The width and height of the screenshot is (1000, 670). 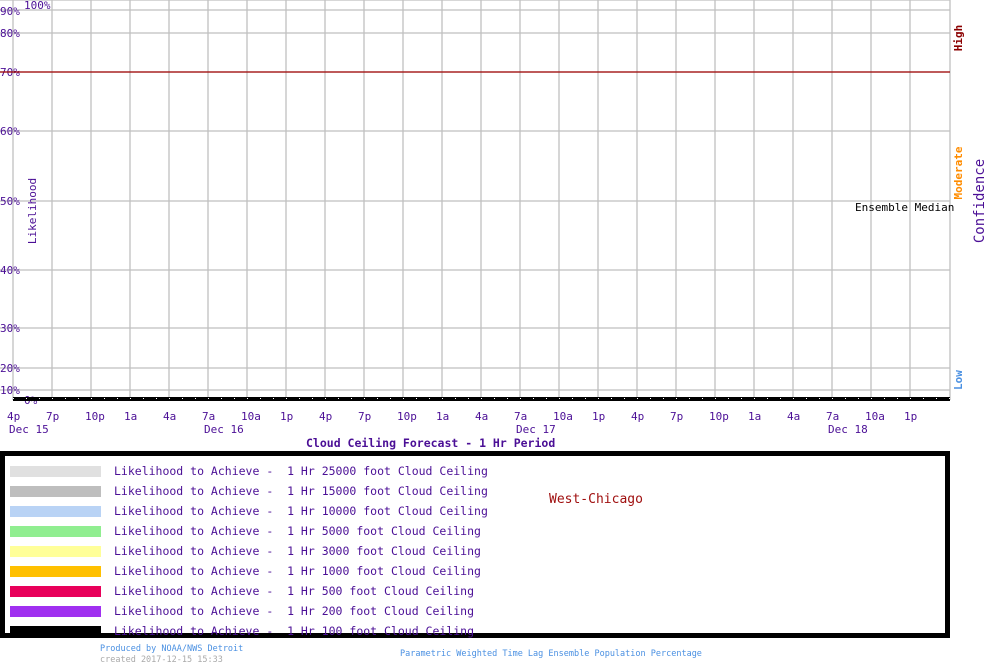 What do you see at coordinates (10, 131) in the screenshot?
I see `y-tick-label: 60%` at bounding box center [10, 131].